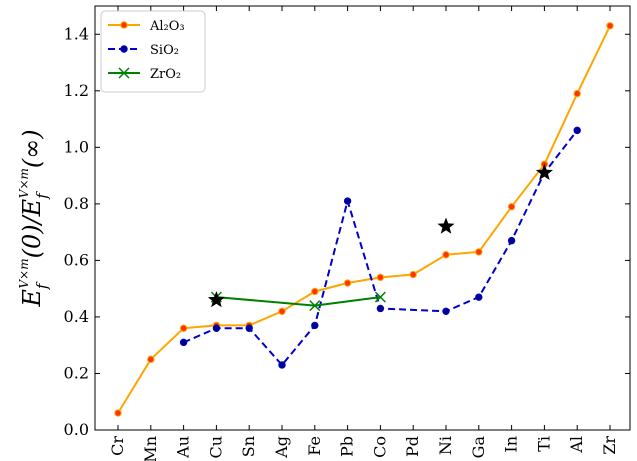 This screenshot has width=637, height=461. What do you see at coordinates (215, 447) in the screenshot?
I see `x-tick-label: Cu` at bounding box center [215, 447].